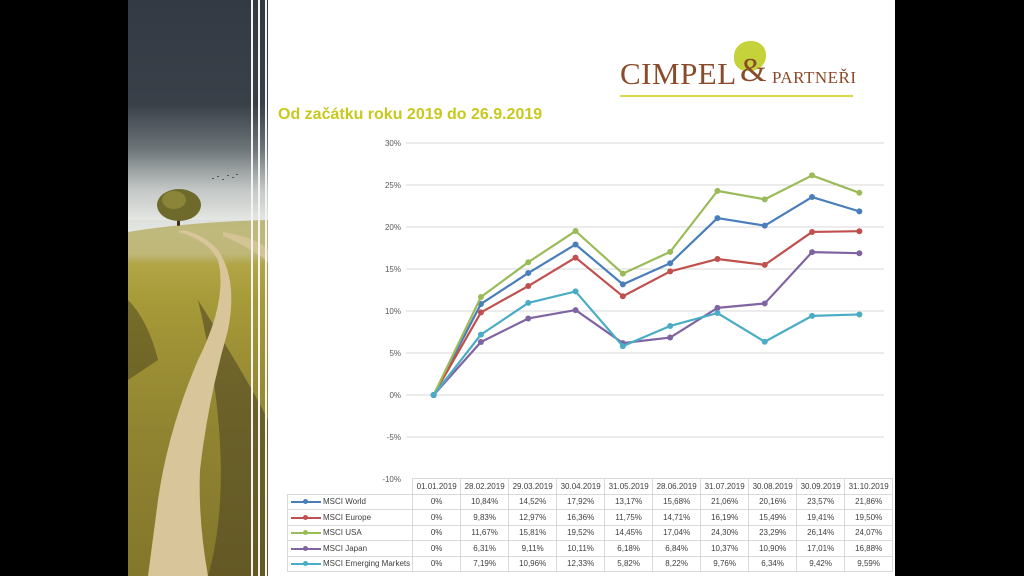 This screenshot has width=1024, height=576. What do you see at coordinates (677, 532) in the screenshot?
I see `data-label: 17,04%` at bounding box center [677, 532].